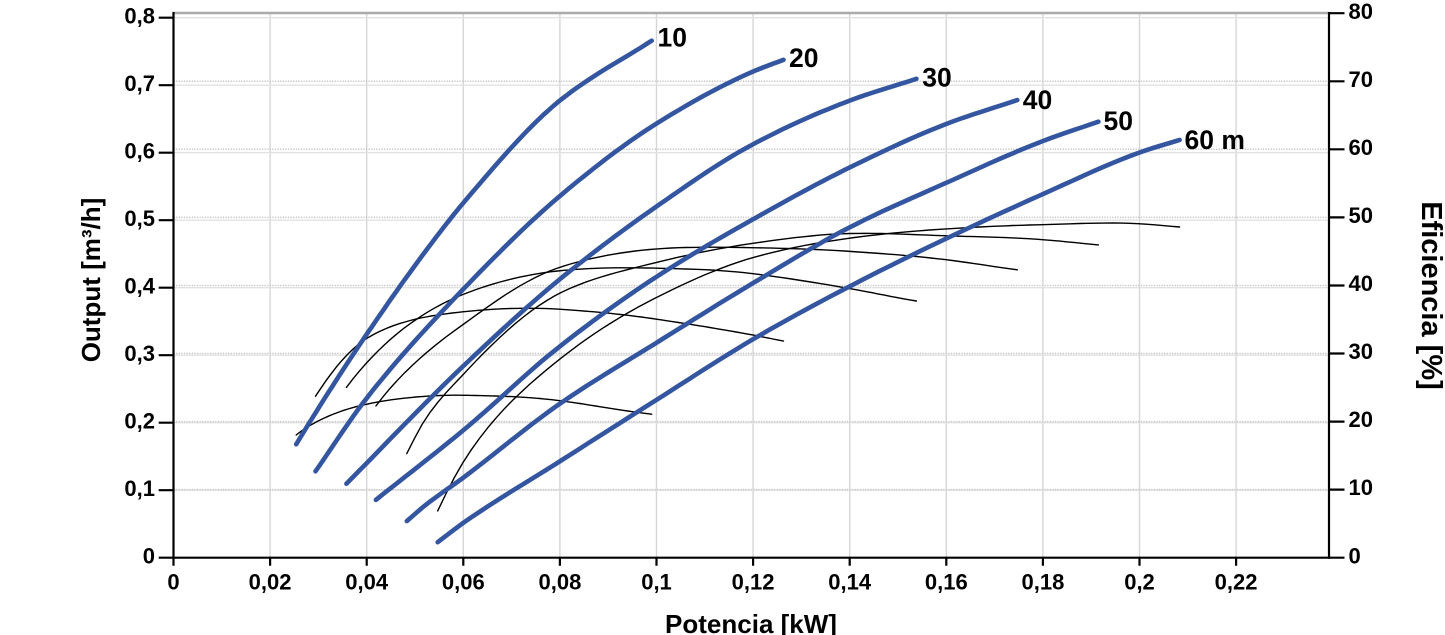  I want to click on svg-text: Output [m³/h], so click(91, 280).